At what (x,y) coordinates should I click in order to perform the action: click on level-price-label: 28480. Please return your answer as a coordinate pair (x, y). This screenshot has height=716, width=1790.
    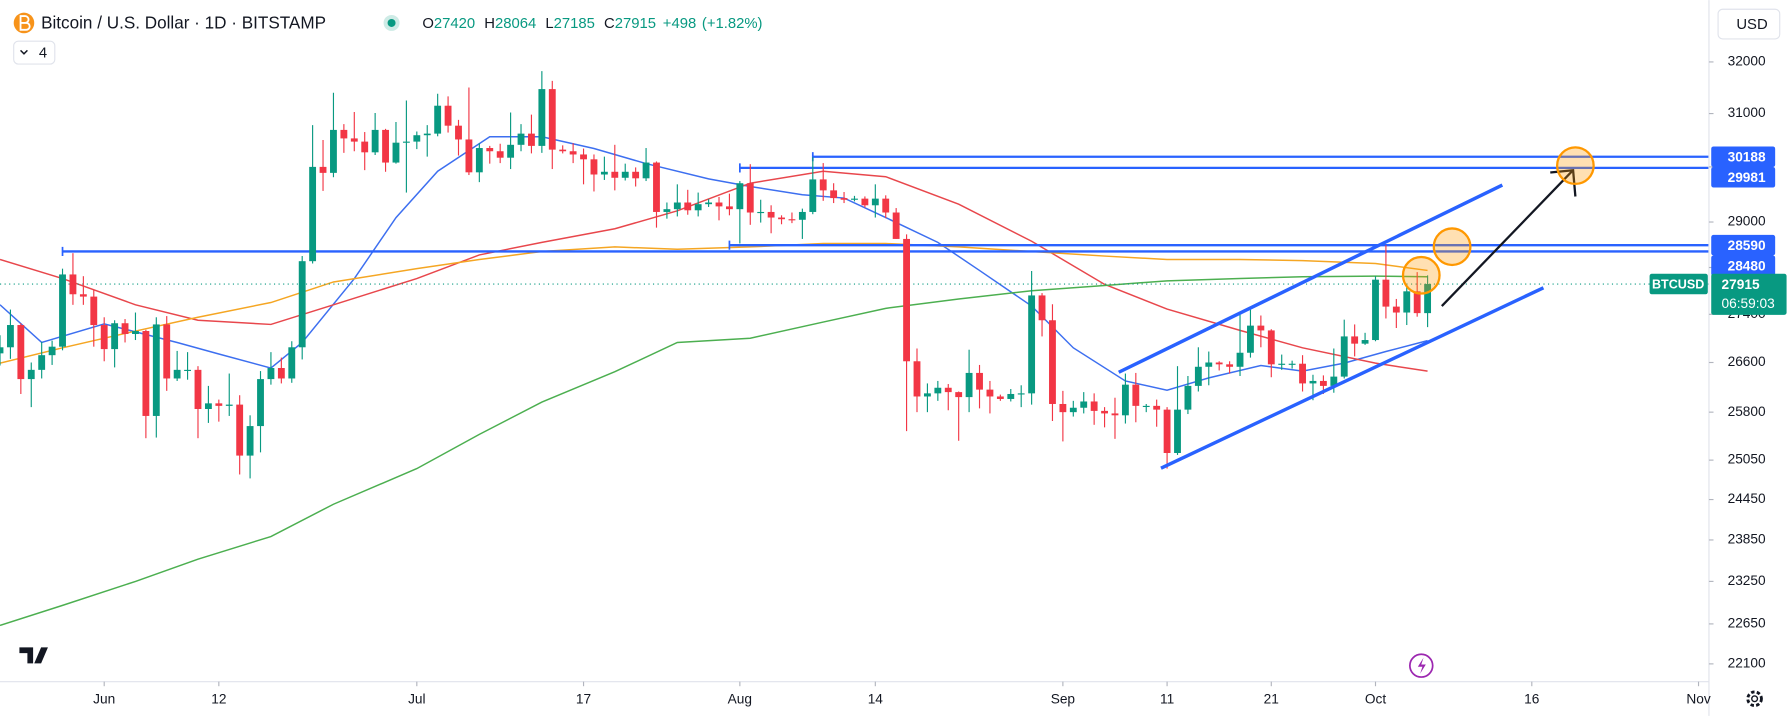
    Looking at the image, I should click on (1747, 265).